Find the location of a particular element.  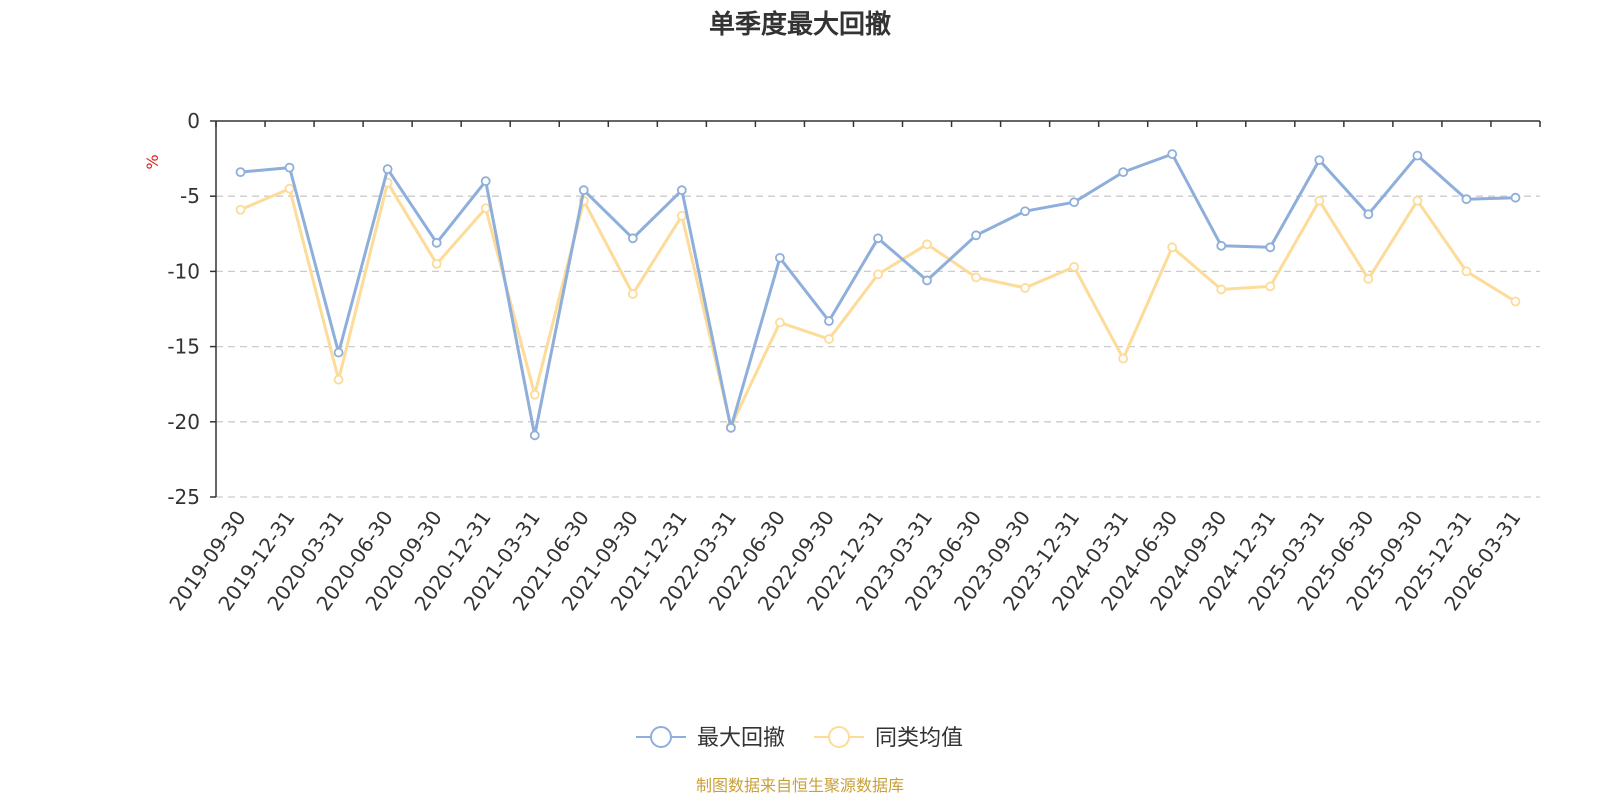

y-axis-unit-label: % is located at coordinates (152, 161).